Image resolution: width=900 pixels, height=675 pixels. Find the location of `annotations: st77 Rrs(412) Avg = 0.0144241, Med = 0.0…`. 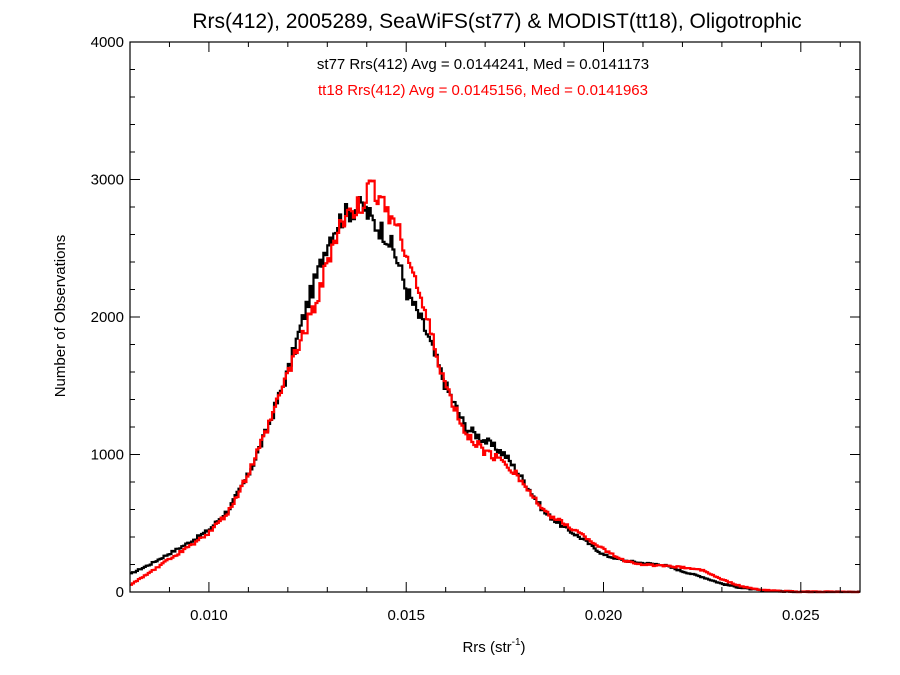

annotations: st77 Rrs(412) Avg = 0.0144241, Med = 0.0… is located at coordinates (483, 77).